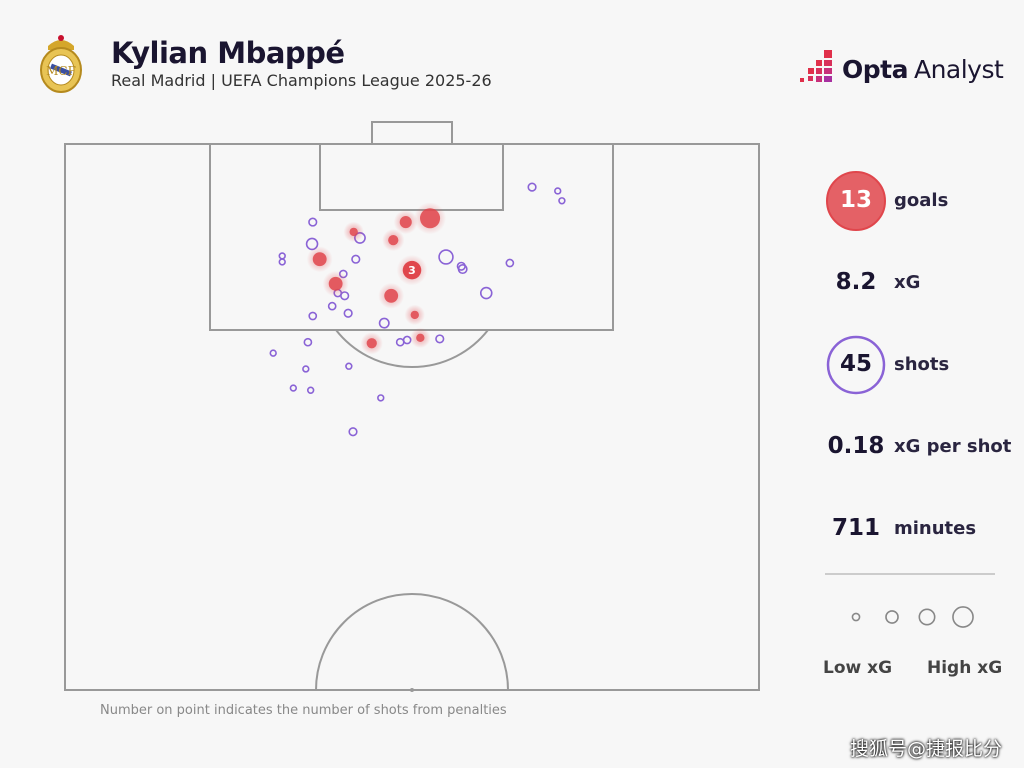 The width and height of the screenshot is (1024, 768). I want to click on svg-text: MCF, so click(61, 71).